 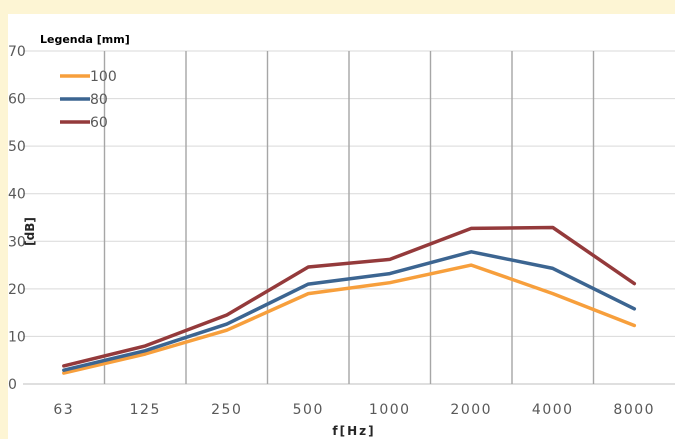 What do you see at coordinates (353, 431) in the screenshot?
I see `x-axis-title: f[Hz]` at bounding box center [353, 431].